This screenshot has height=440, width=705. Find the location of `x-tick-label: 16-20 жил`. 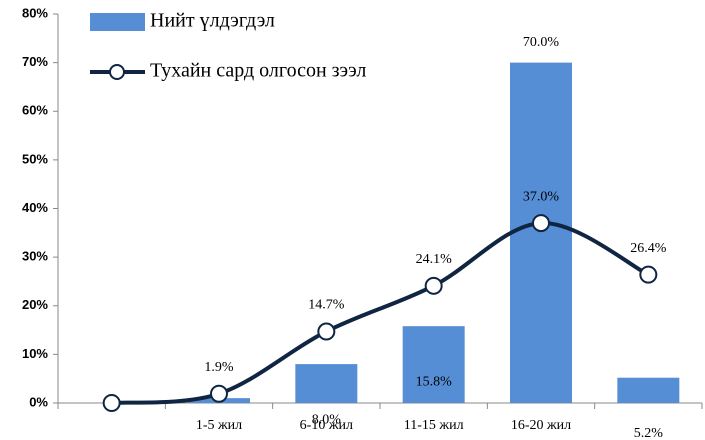

x-tick-label: 16-20 жил is located at coordinates (541, 425).